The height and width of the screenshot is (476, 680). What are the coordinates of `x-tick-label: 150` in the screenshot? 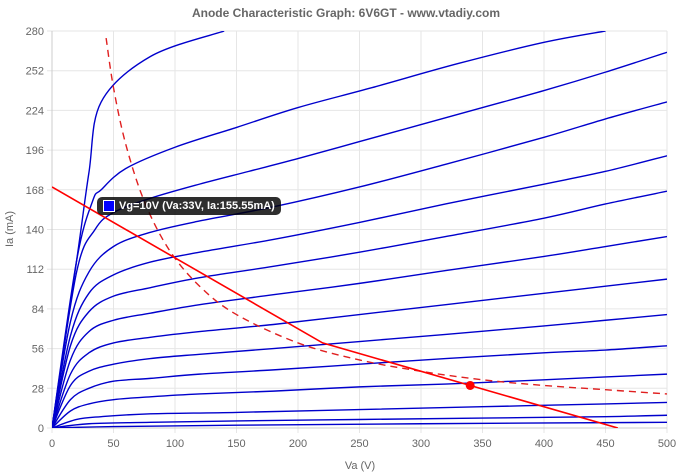 It's located at (236, 444).